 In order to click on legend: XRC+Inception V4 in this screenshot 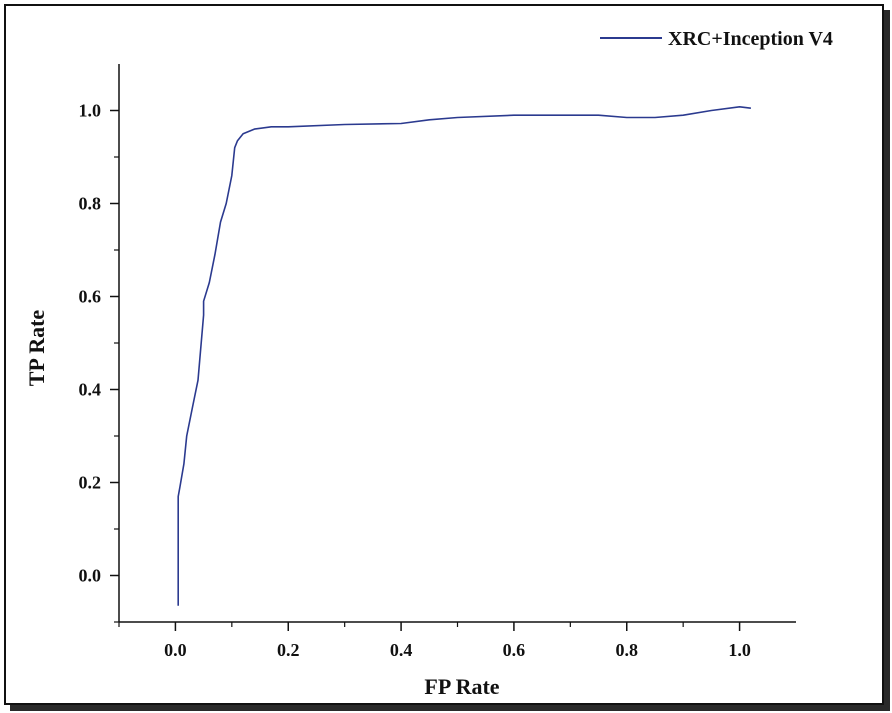, I will do `click(716, 39)`.